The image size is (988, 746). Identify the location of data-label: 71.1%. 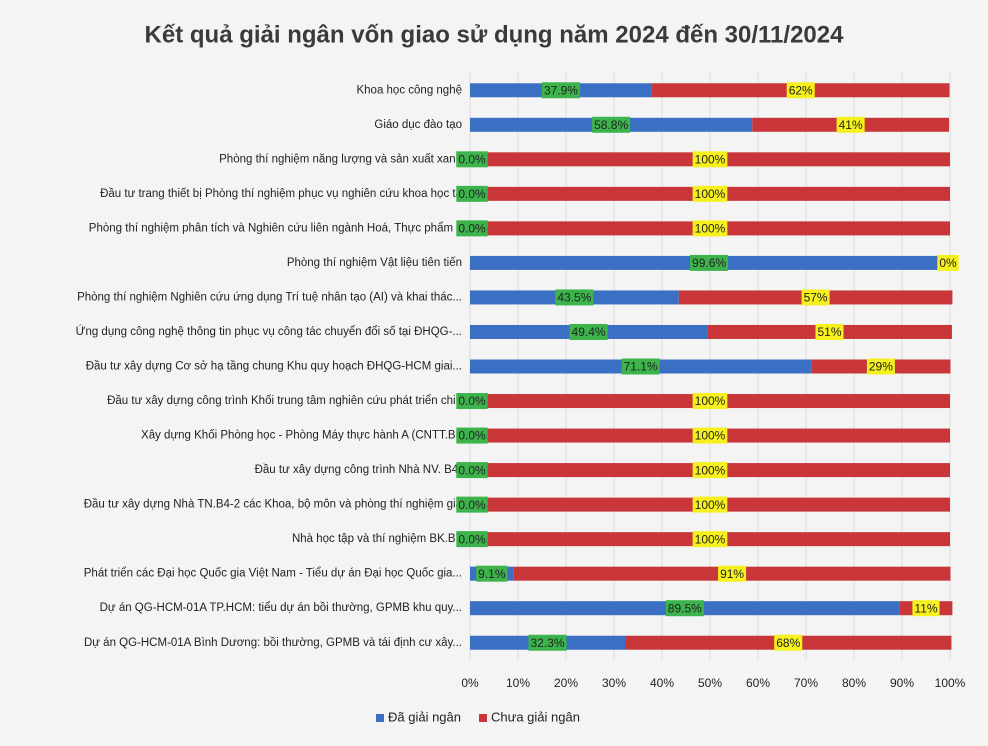
(641, 367).